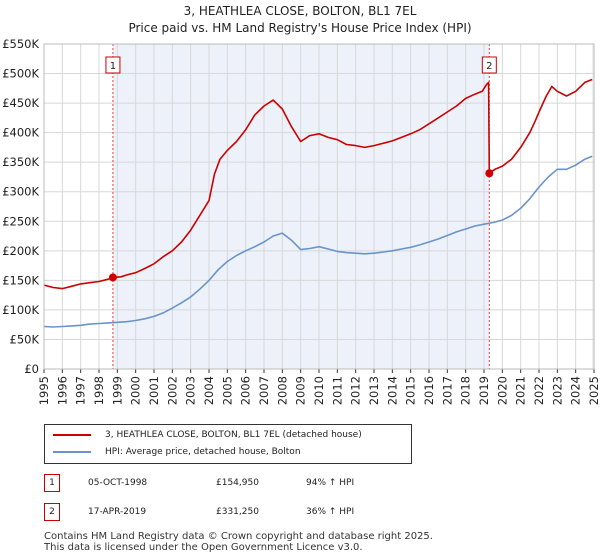 Image resolution: width=600 pixels, height=560 pixels. I want to click on x-tick-label: 2008, so click(282, 390).